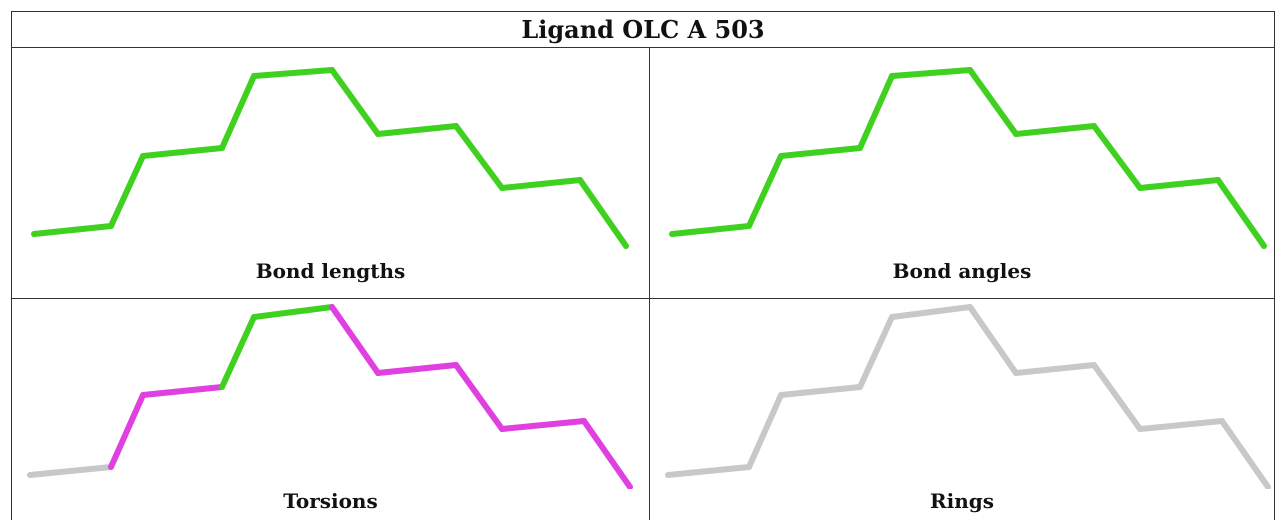 The height and width of the screenshot is (520, 1276). I want to click on table-title: Ligand OLC A 503, so click(643, 30).